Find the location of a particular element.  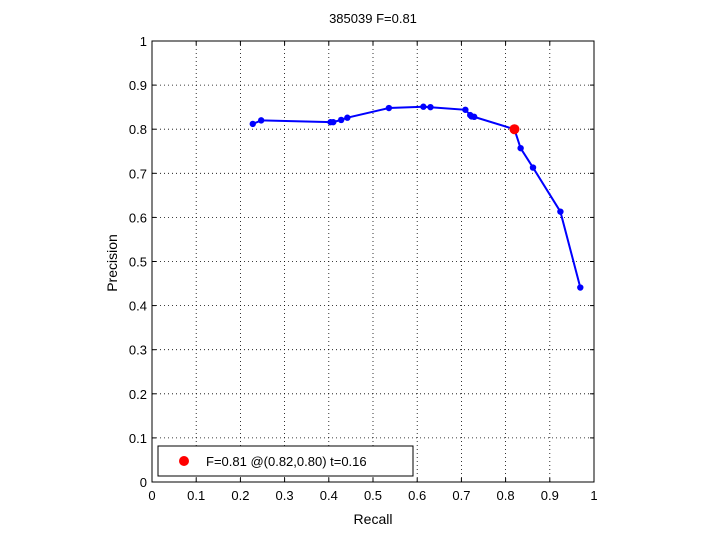

x-axis-title: Recall is located at coordinates (373, 519).